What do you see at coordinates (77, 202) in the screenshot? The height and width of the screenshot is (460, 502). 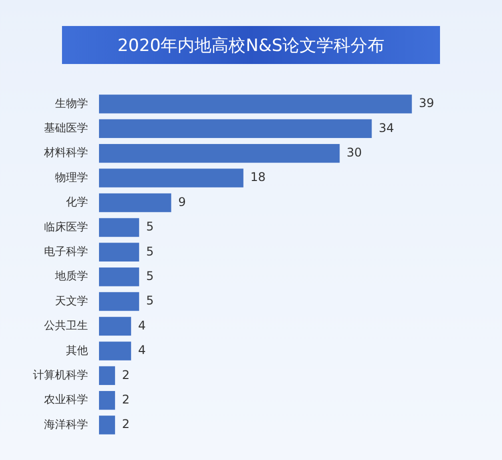 I see `y-tick-label: 化学` at bounding box center [77, 202].